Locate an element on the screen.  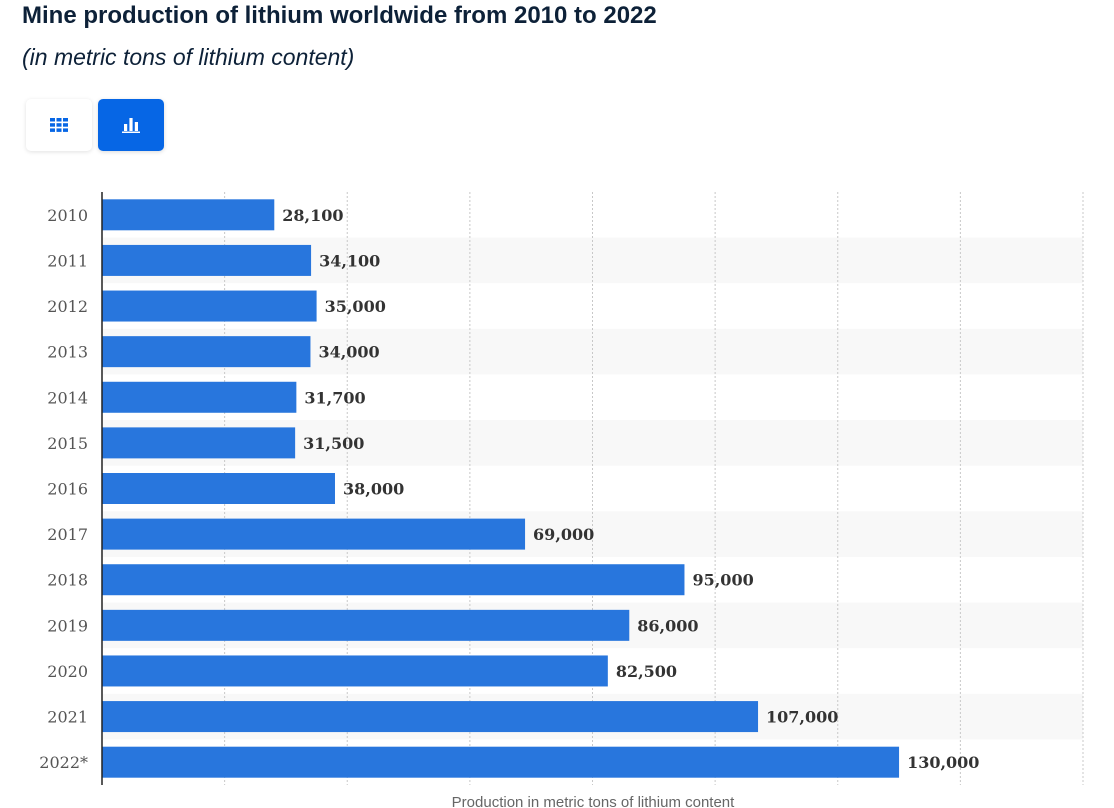
y-tick-label: 2022* is located at coordinates (63, 762).